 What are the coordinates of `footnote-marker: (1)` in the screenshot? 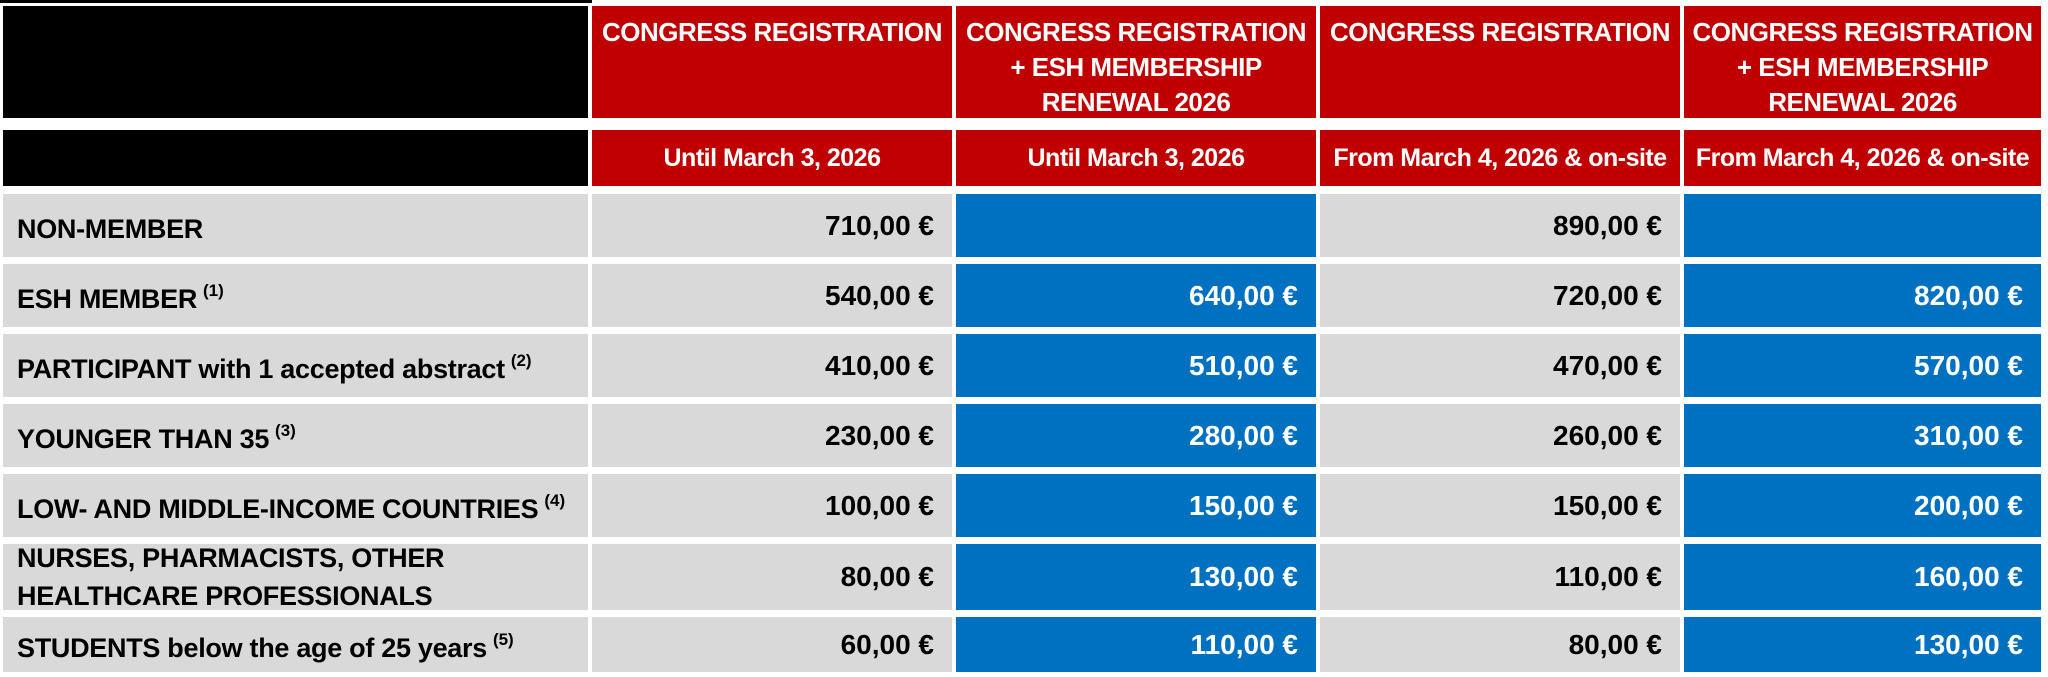 It's located at (213, 290).